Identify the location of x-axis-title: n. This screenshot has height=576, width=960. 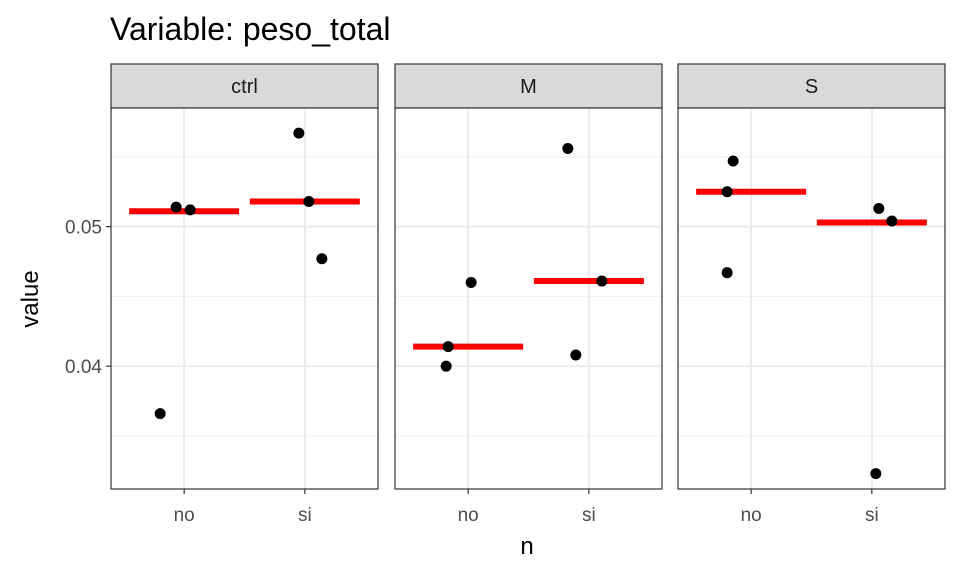
(526, 546).